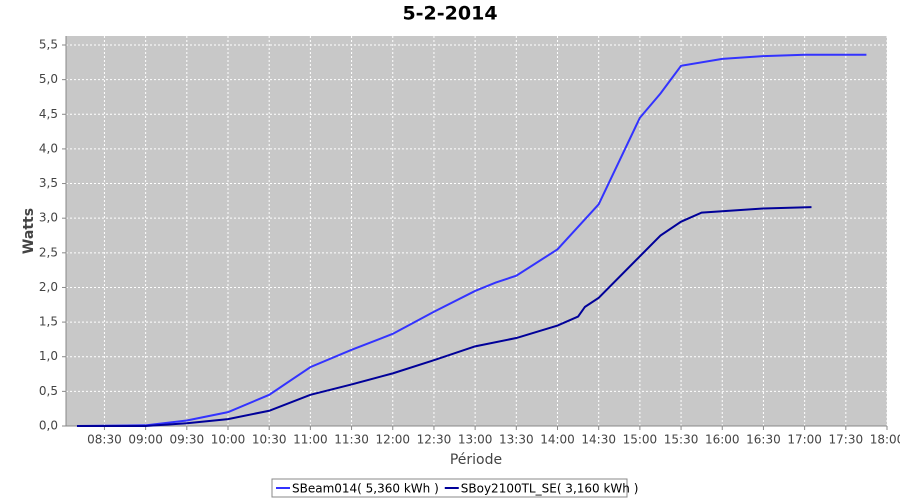 Image resolution: width=900 pixels, height=504 pixels. What do you see at coordinates (48, 426) in the screenshot?
I see `y-tick-label: 0,0` at bounding box center [48, 426].